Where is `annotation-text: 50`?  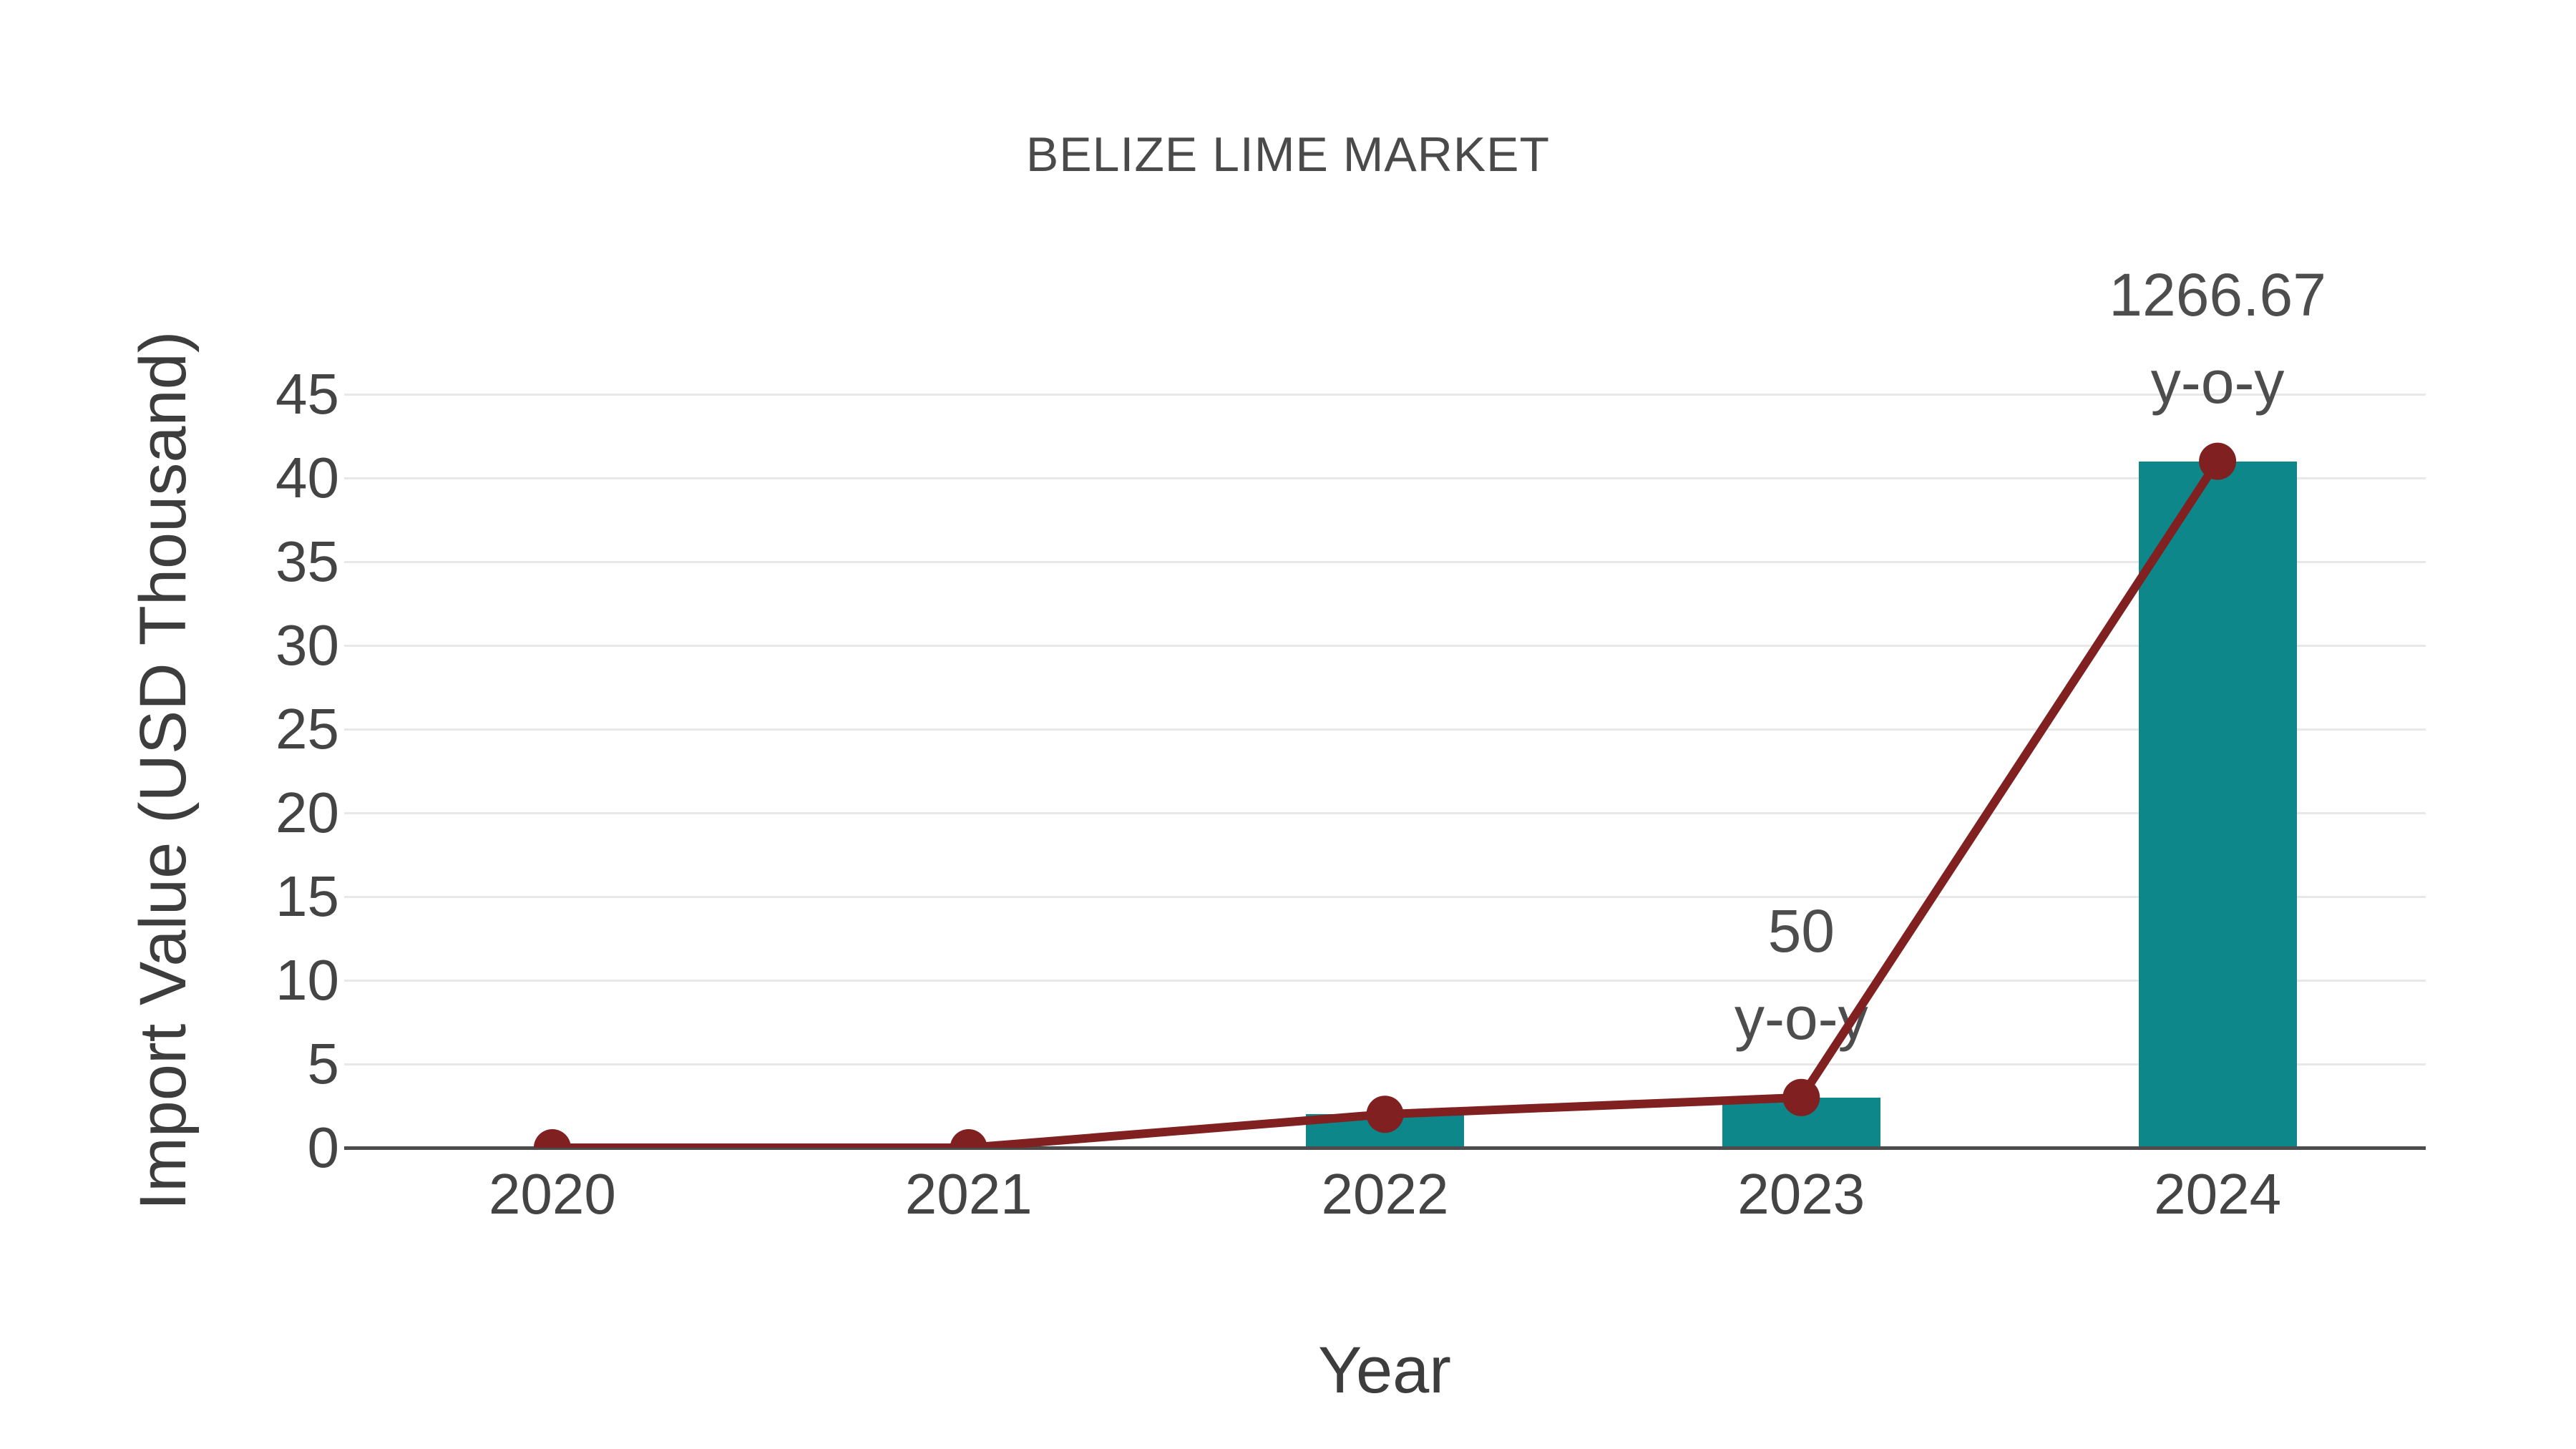
annotation-text: 50 is located at coordinates (1801, 931).